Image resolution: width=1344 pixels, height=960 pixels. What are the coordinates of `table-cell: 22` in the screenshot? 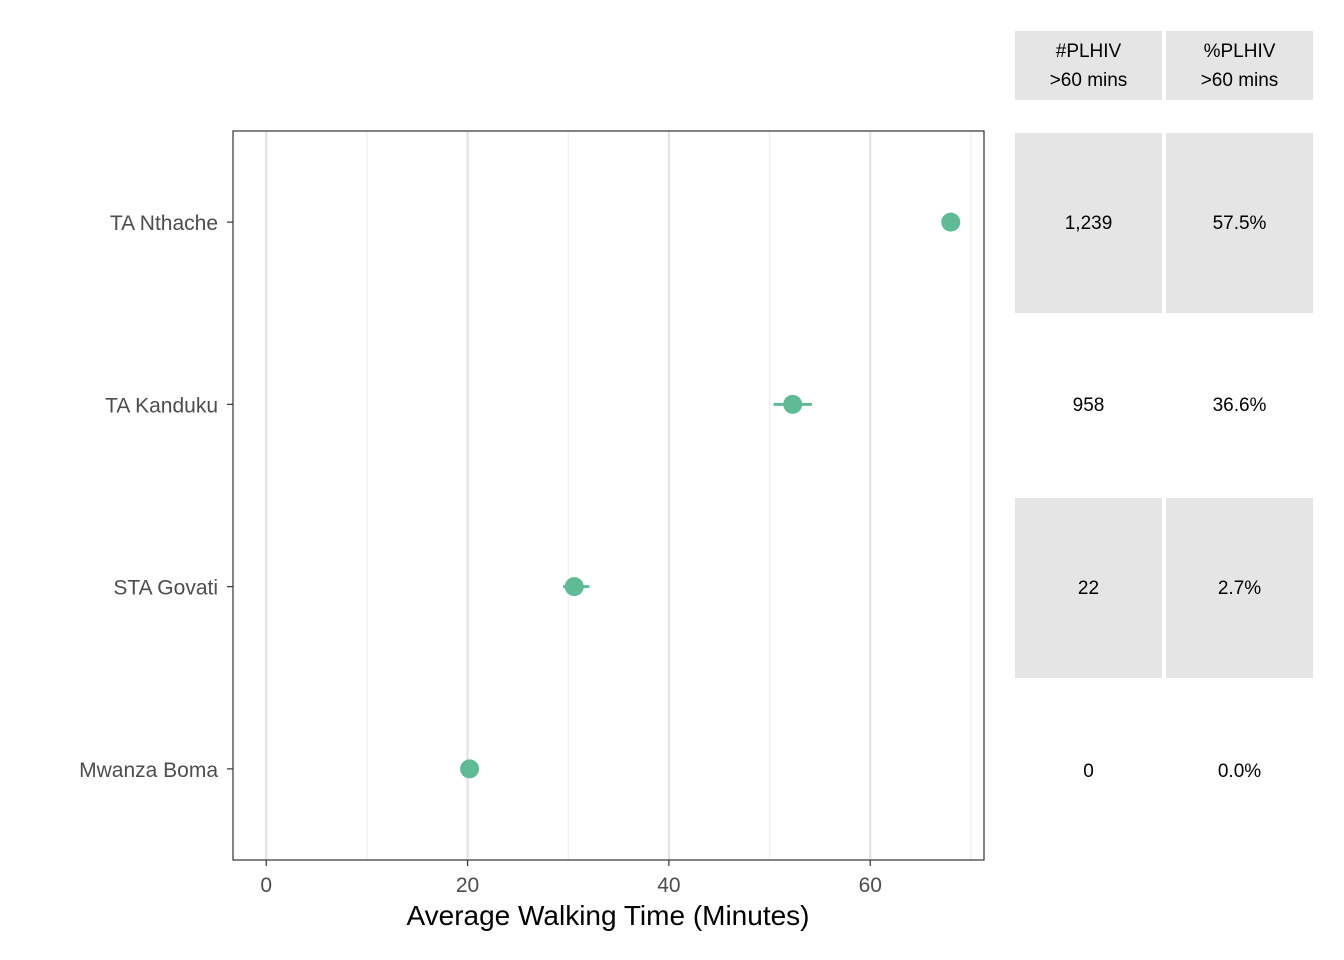 It's located at (1088, 588).